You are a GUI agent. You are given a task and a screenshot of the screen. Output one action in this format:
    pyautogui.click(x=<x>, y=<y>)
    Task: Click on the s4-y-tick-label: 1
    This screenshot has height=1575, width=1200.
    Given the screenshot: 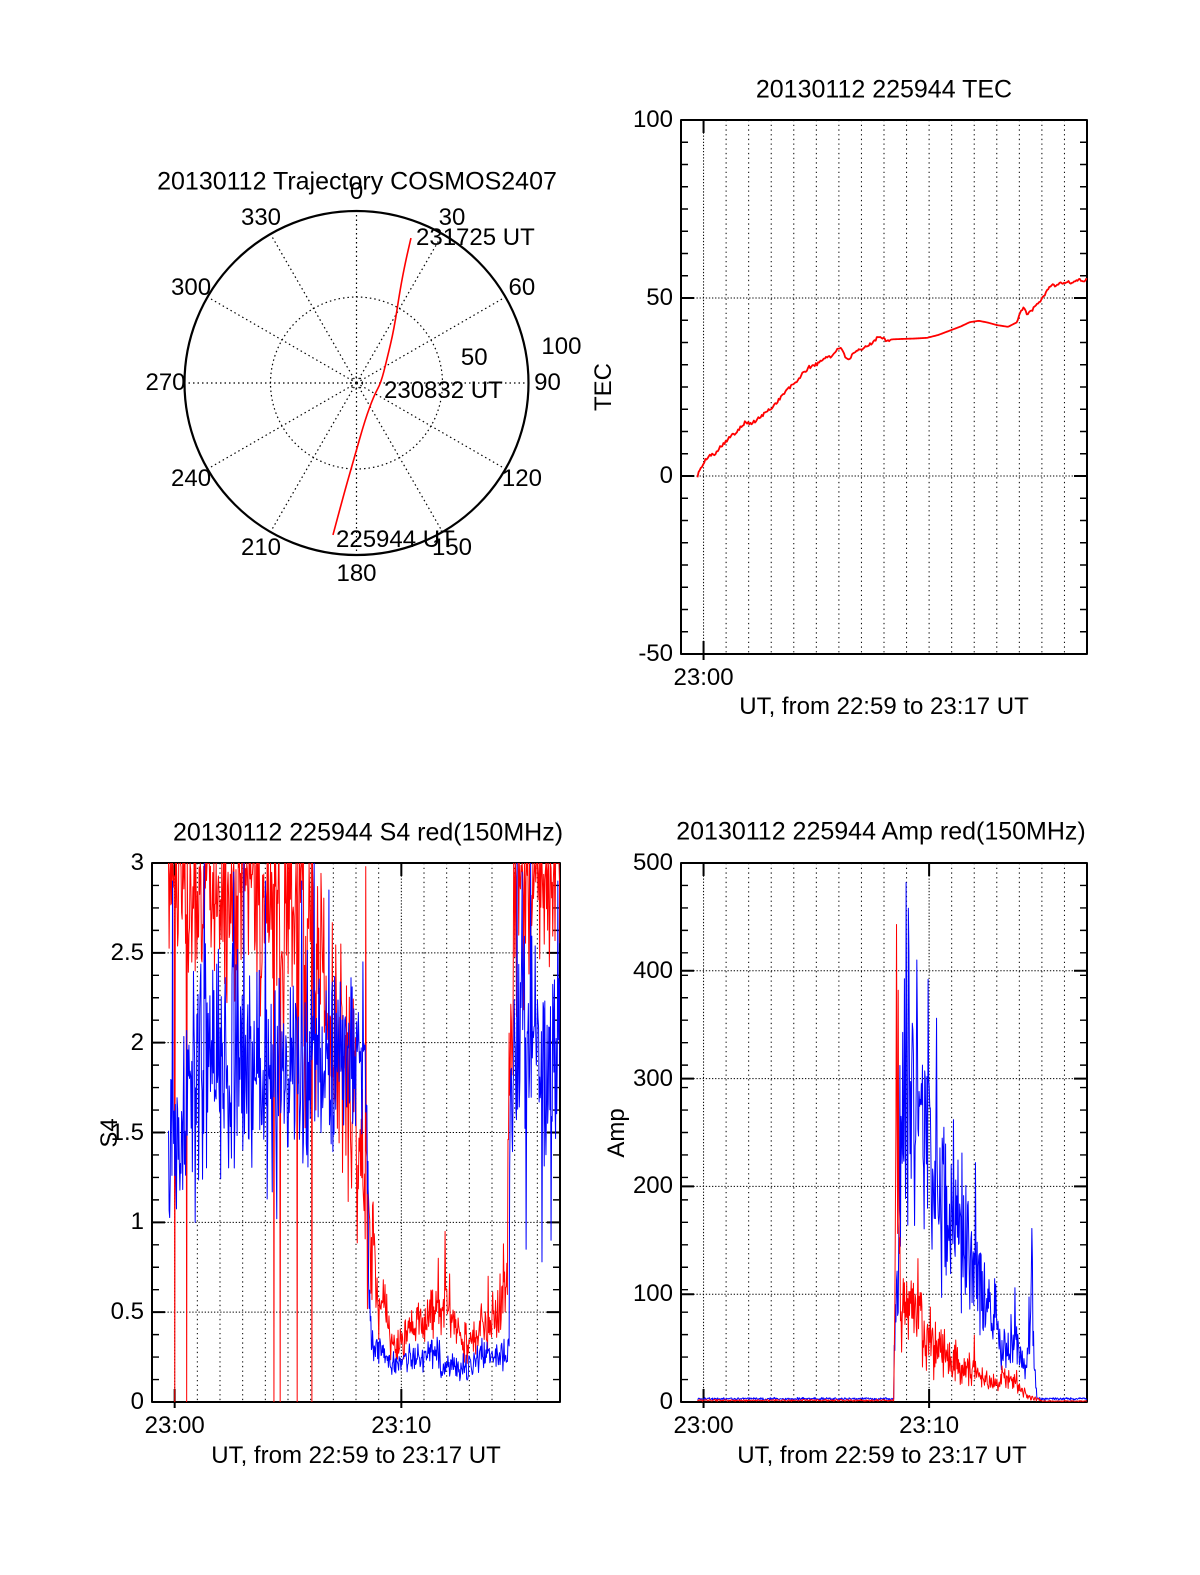 What is the action you would take?
    pyautogui.click(x=137, y=1222)
    